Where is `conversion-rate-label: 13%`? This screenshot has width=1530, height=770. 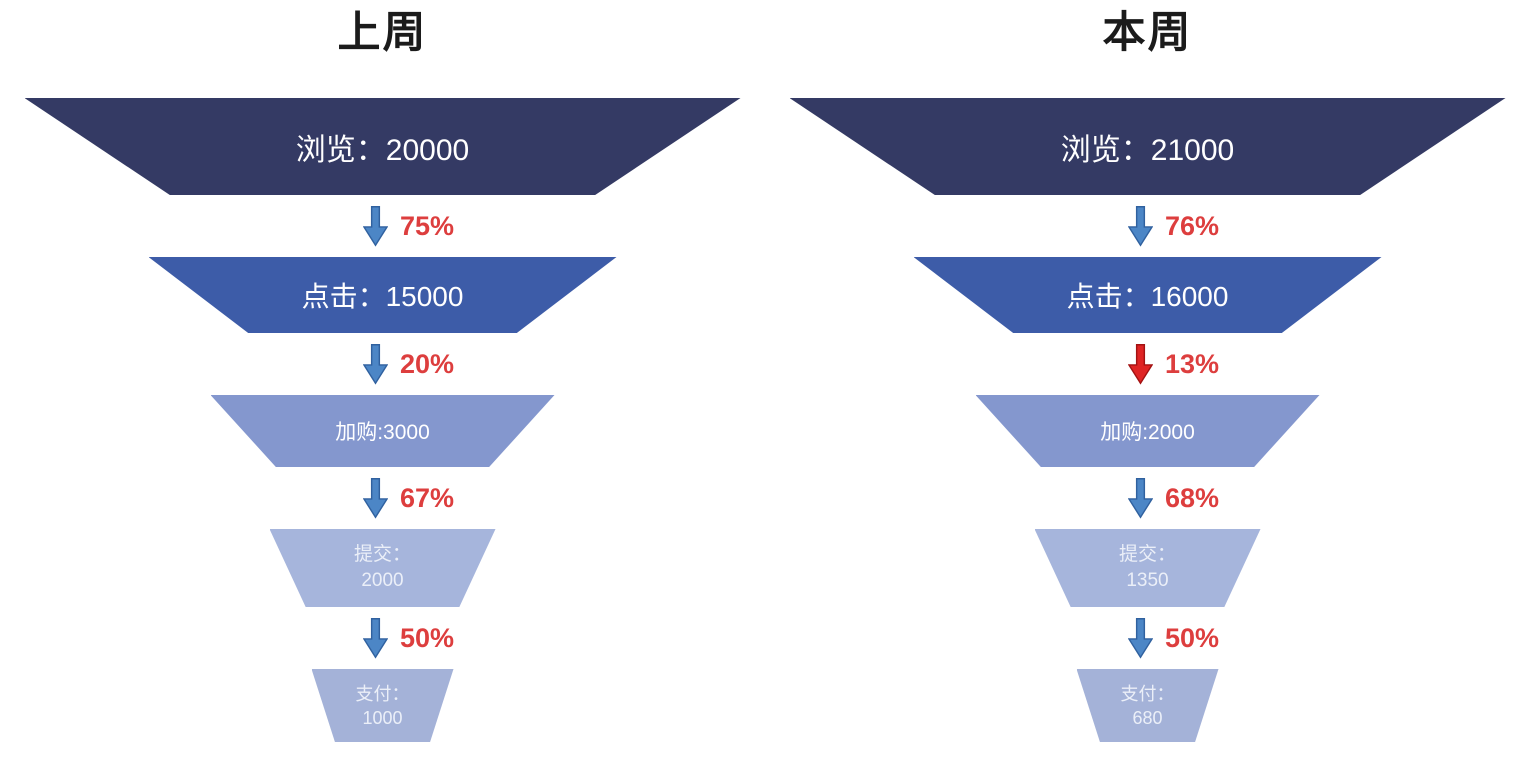 conversion-rate-label: 13% is located at coordinates (1192, 363).